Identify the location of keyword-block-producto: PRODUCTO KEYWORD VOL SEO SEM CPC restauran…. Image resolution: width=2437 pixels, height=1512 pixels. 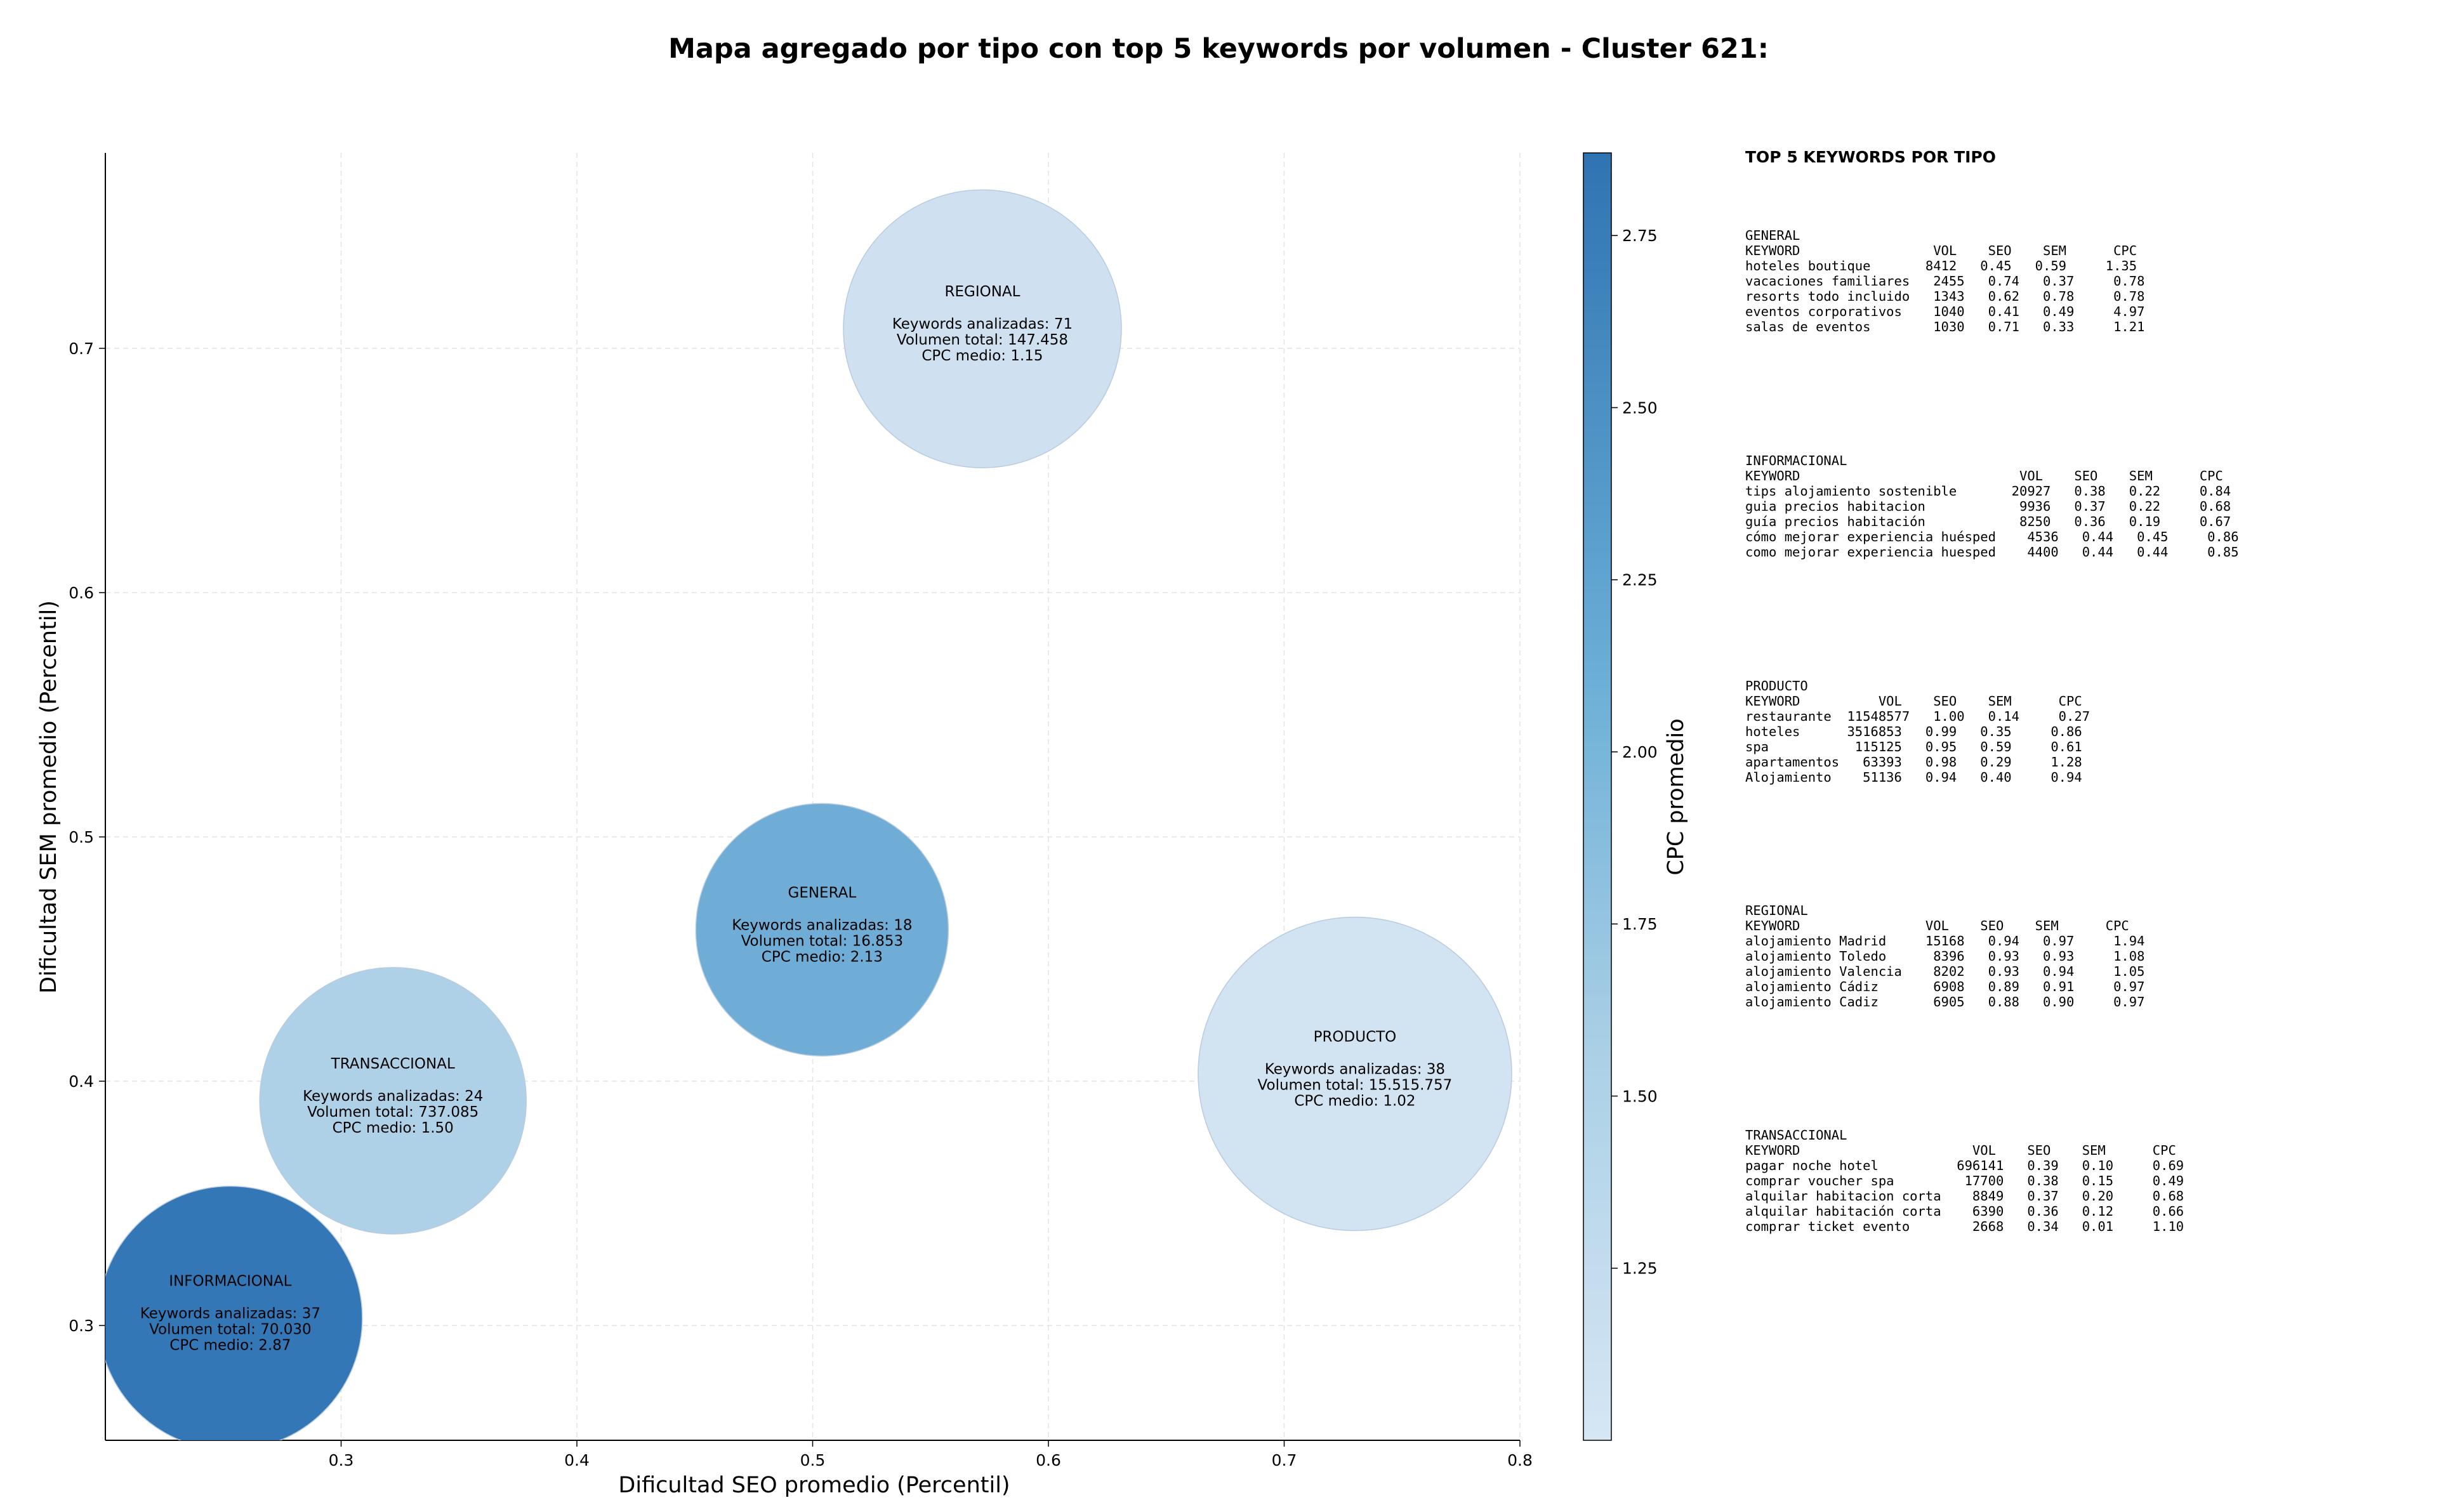
(1917, 732).